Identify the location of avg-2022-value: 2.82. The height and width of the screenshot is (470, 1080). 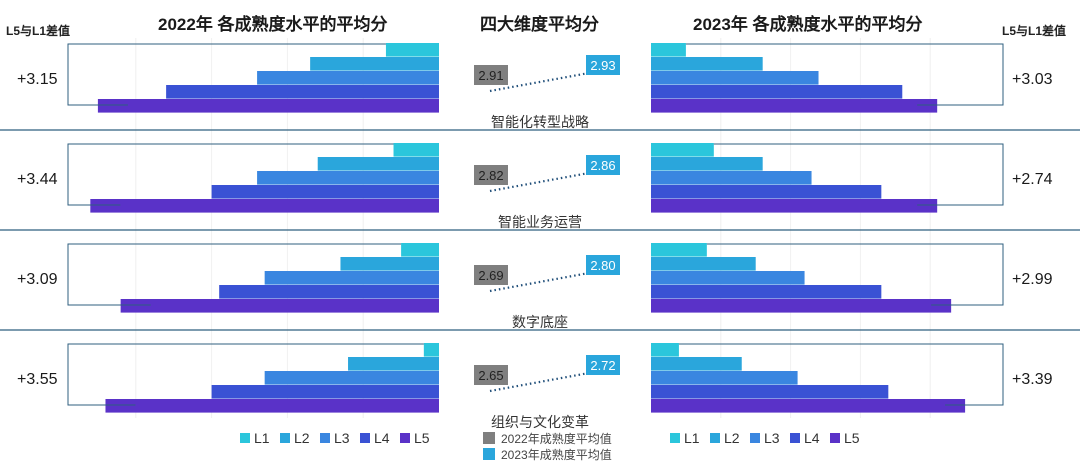
(490, 175).